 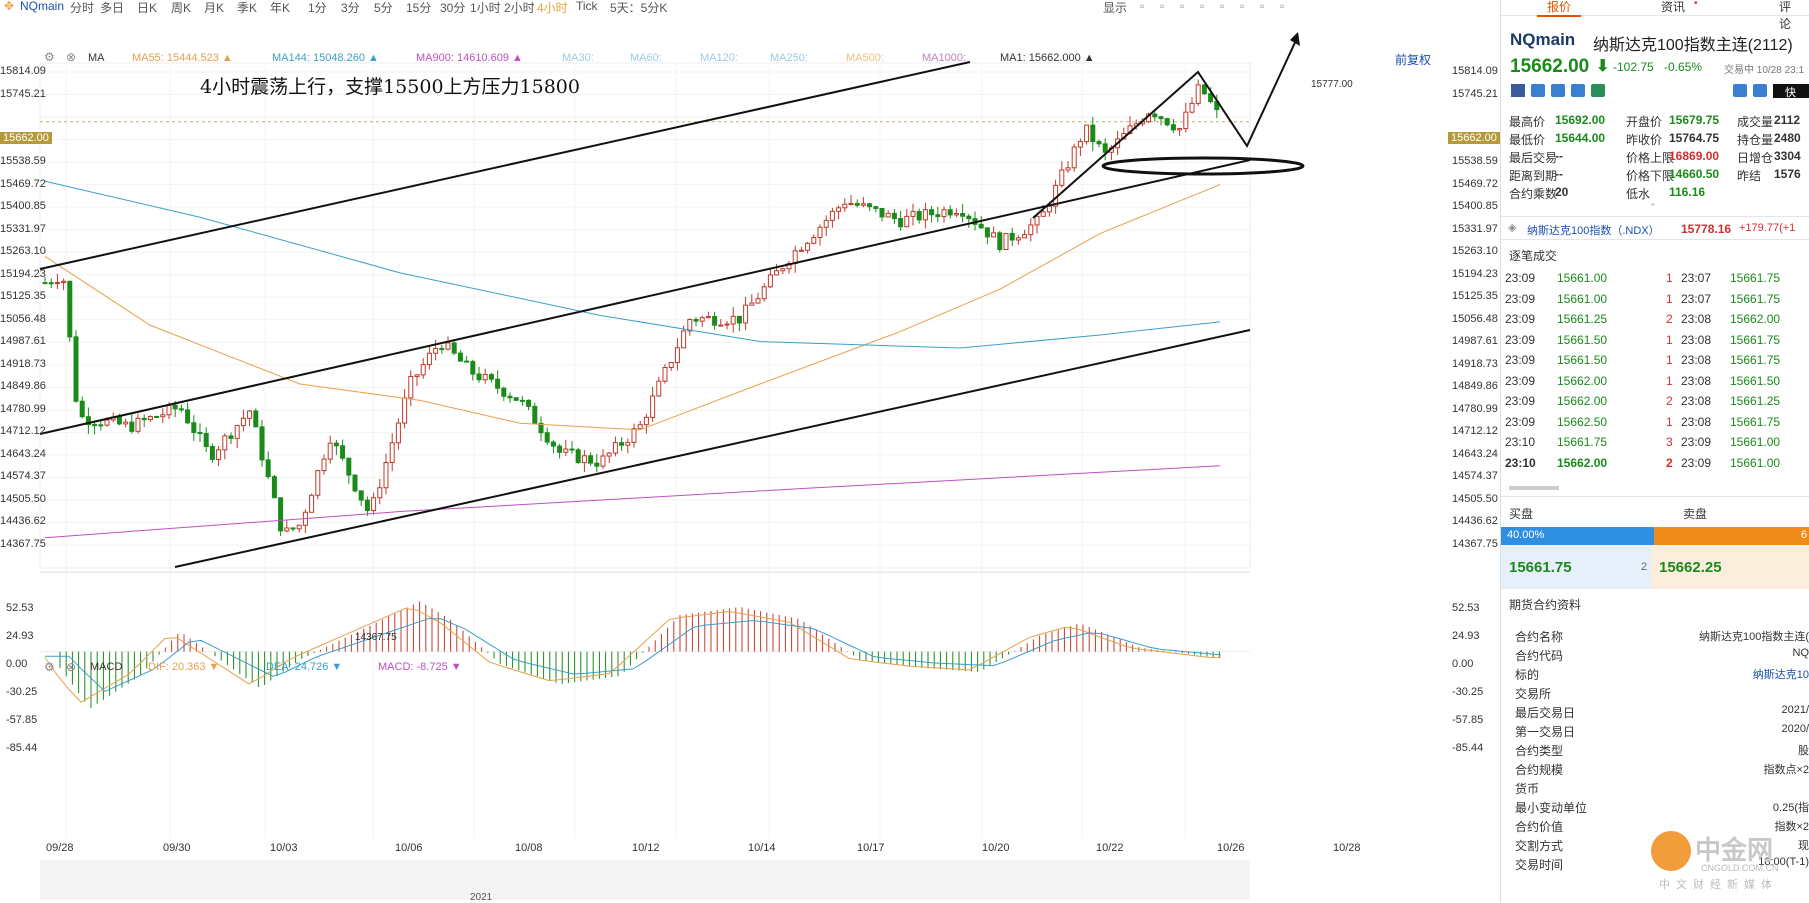 What do you see at coordinates (1653, 207) in the screenshot?
I see `collapse-icon: ⌃` at bounding box center [1653, 207].